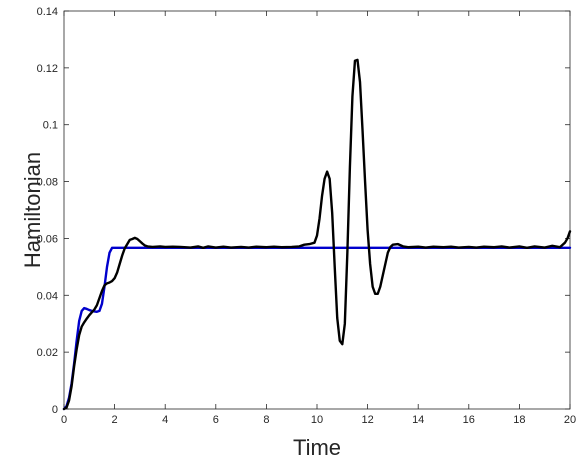  Describe the element at coordinates (165, 420) in the screenshot. I see `x-tick-label: 4` at that location.